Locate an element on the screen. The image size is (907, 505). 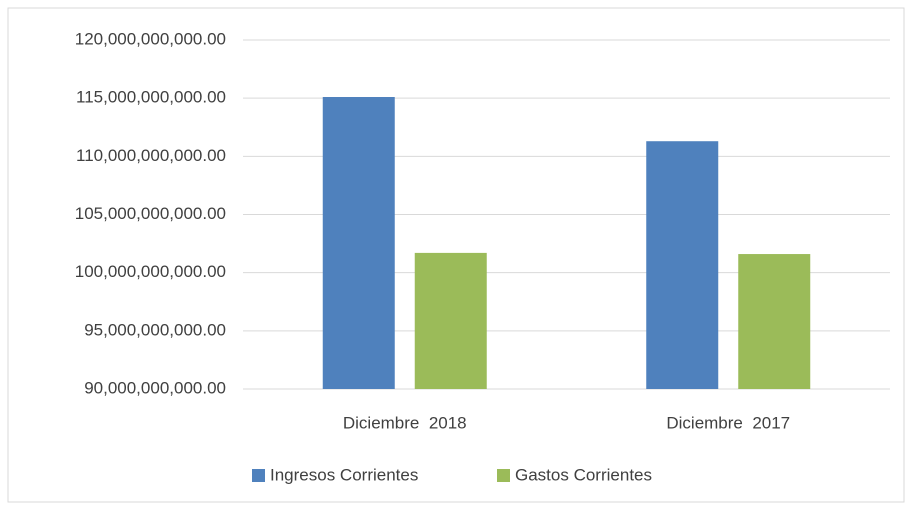
x-tick-label: Diciembre 2017 is located at coordinates (728, 422).